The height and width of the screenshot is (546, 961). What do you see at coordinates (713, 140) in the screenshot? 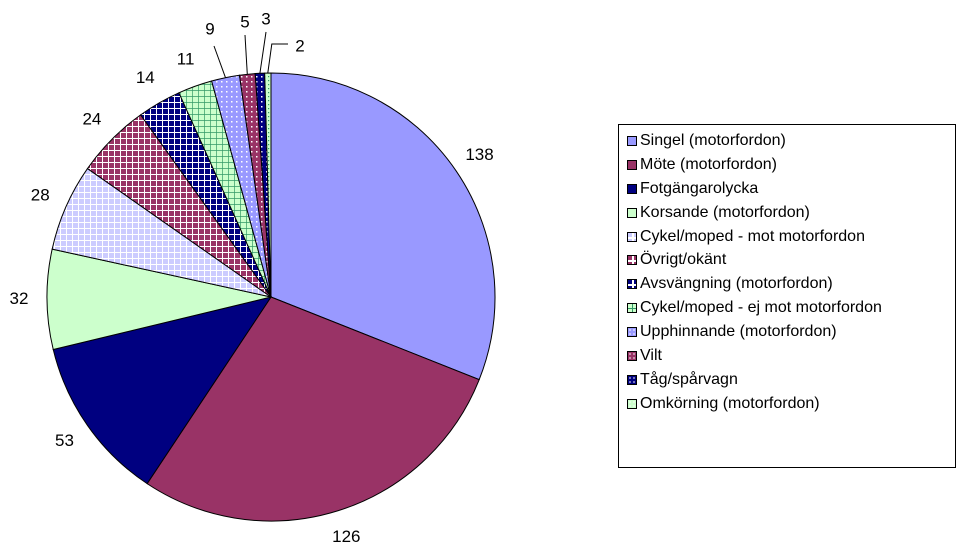
I see `legend-label: Singel (motorfordon)` at bounding box center [713, 140].